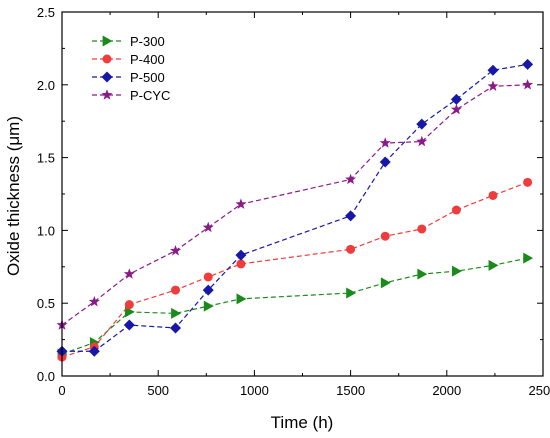 This screenshot has width=550, height=438. I want to click on y-axis-label: Oxide thickness (μm), so click(13, 196).